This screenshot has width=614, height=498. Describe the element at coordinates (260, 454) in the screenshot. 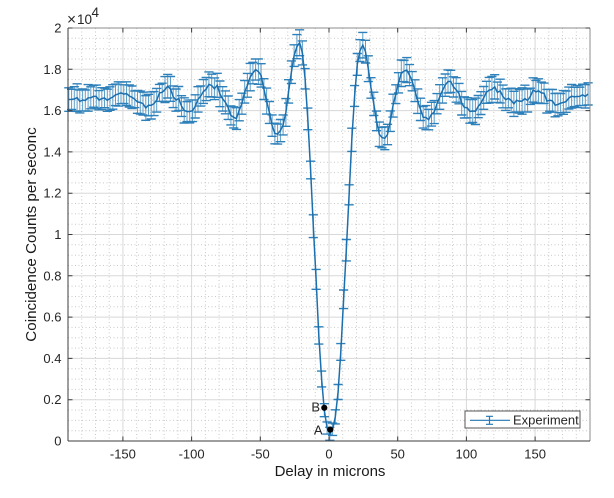

I see `svg-text: -50` at that location.